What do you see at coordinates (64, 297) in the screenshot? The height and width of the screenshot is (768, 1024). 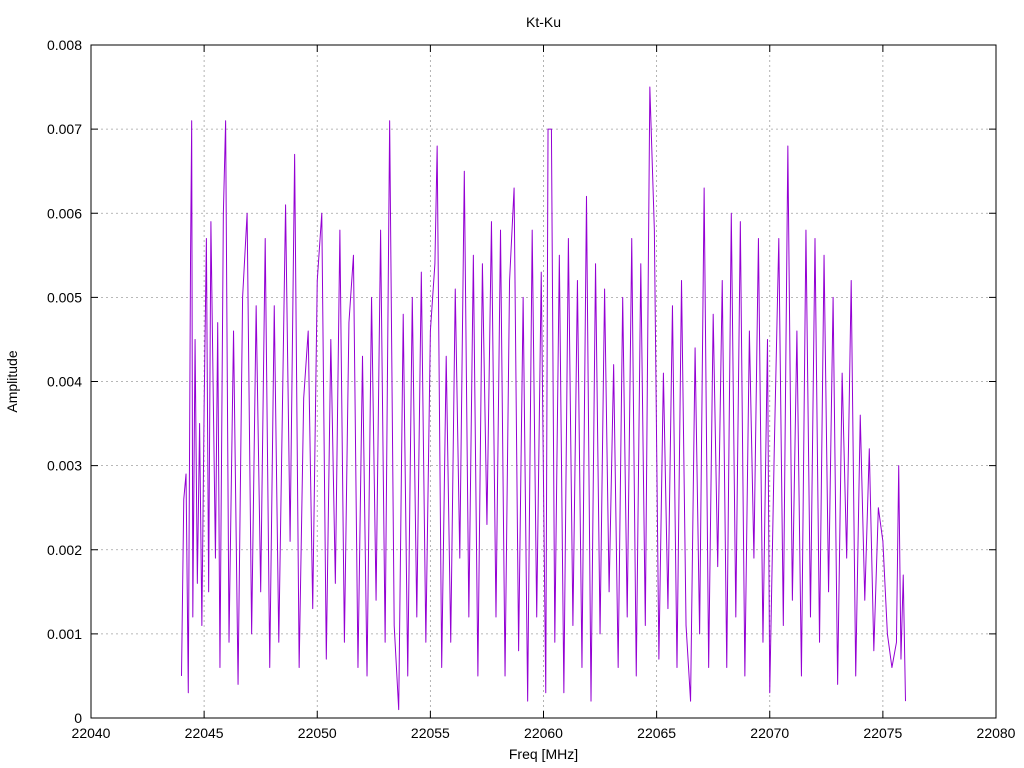 I see `y-tick-label: 0.005` at bounding box center [64, 297].